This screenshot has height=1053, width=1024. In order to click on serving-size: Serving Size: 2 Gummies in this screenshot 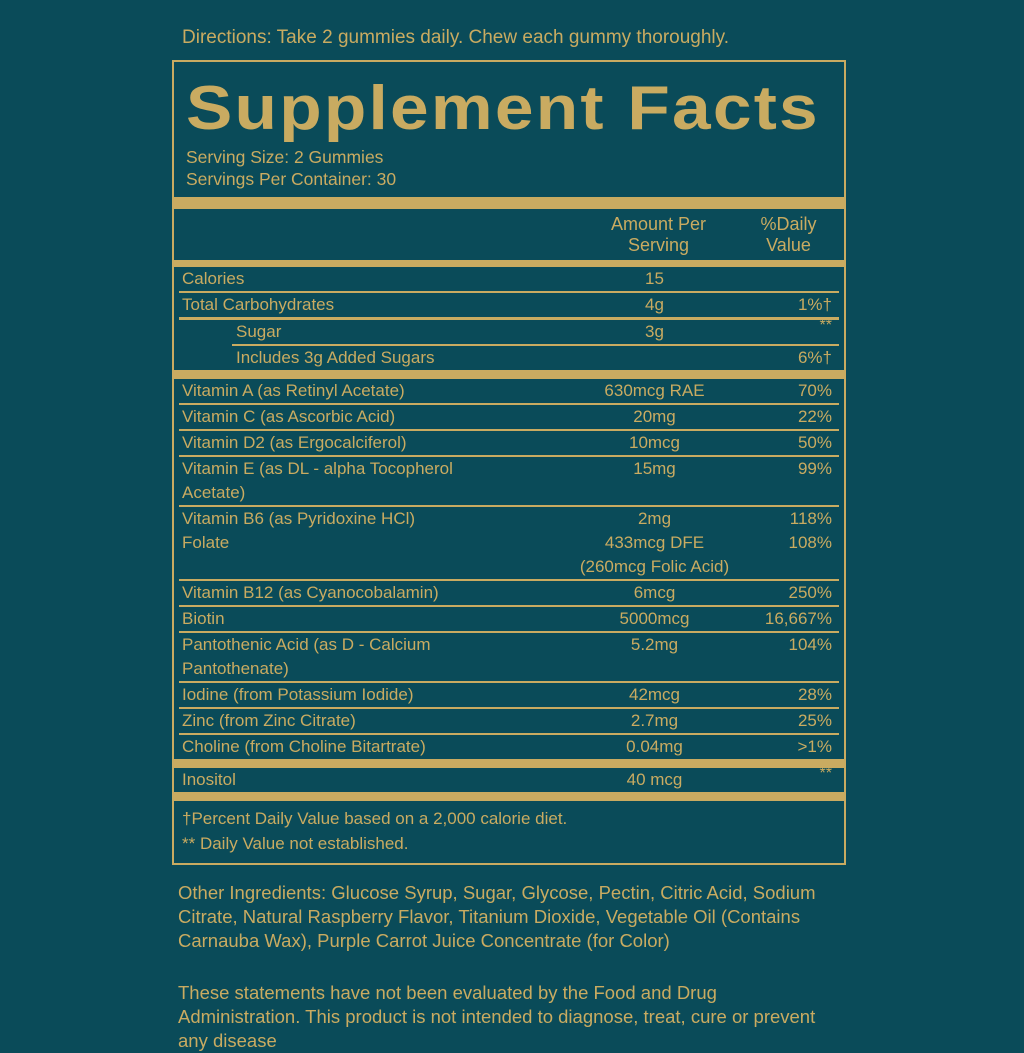, I will do `click(285, 157)`.